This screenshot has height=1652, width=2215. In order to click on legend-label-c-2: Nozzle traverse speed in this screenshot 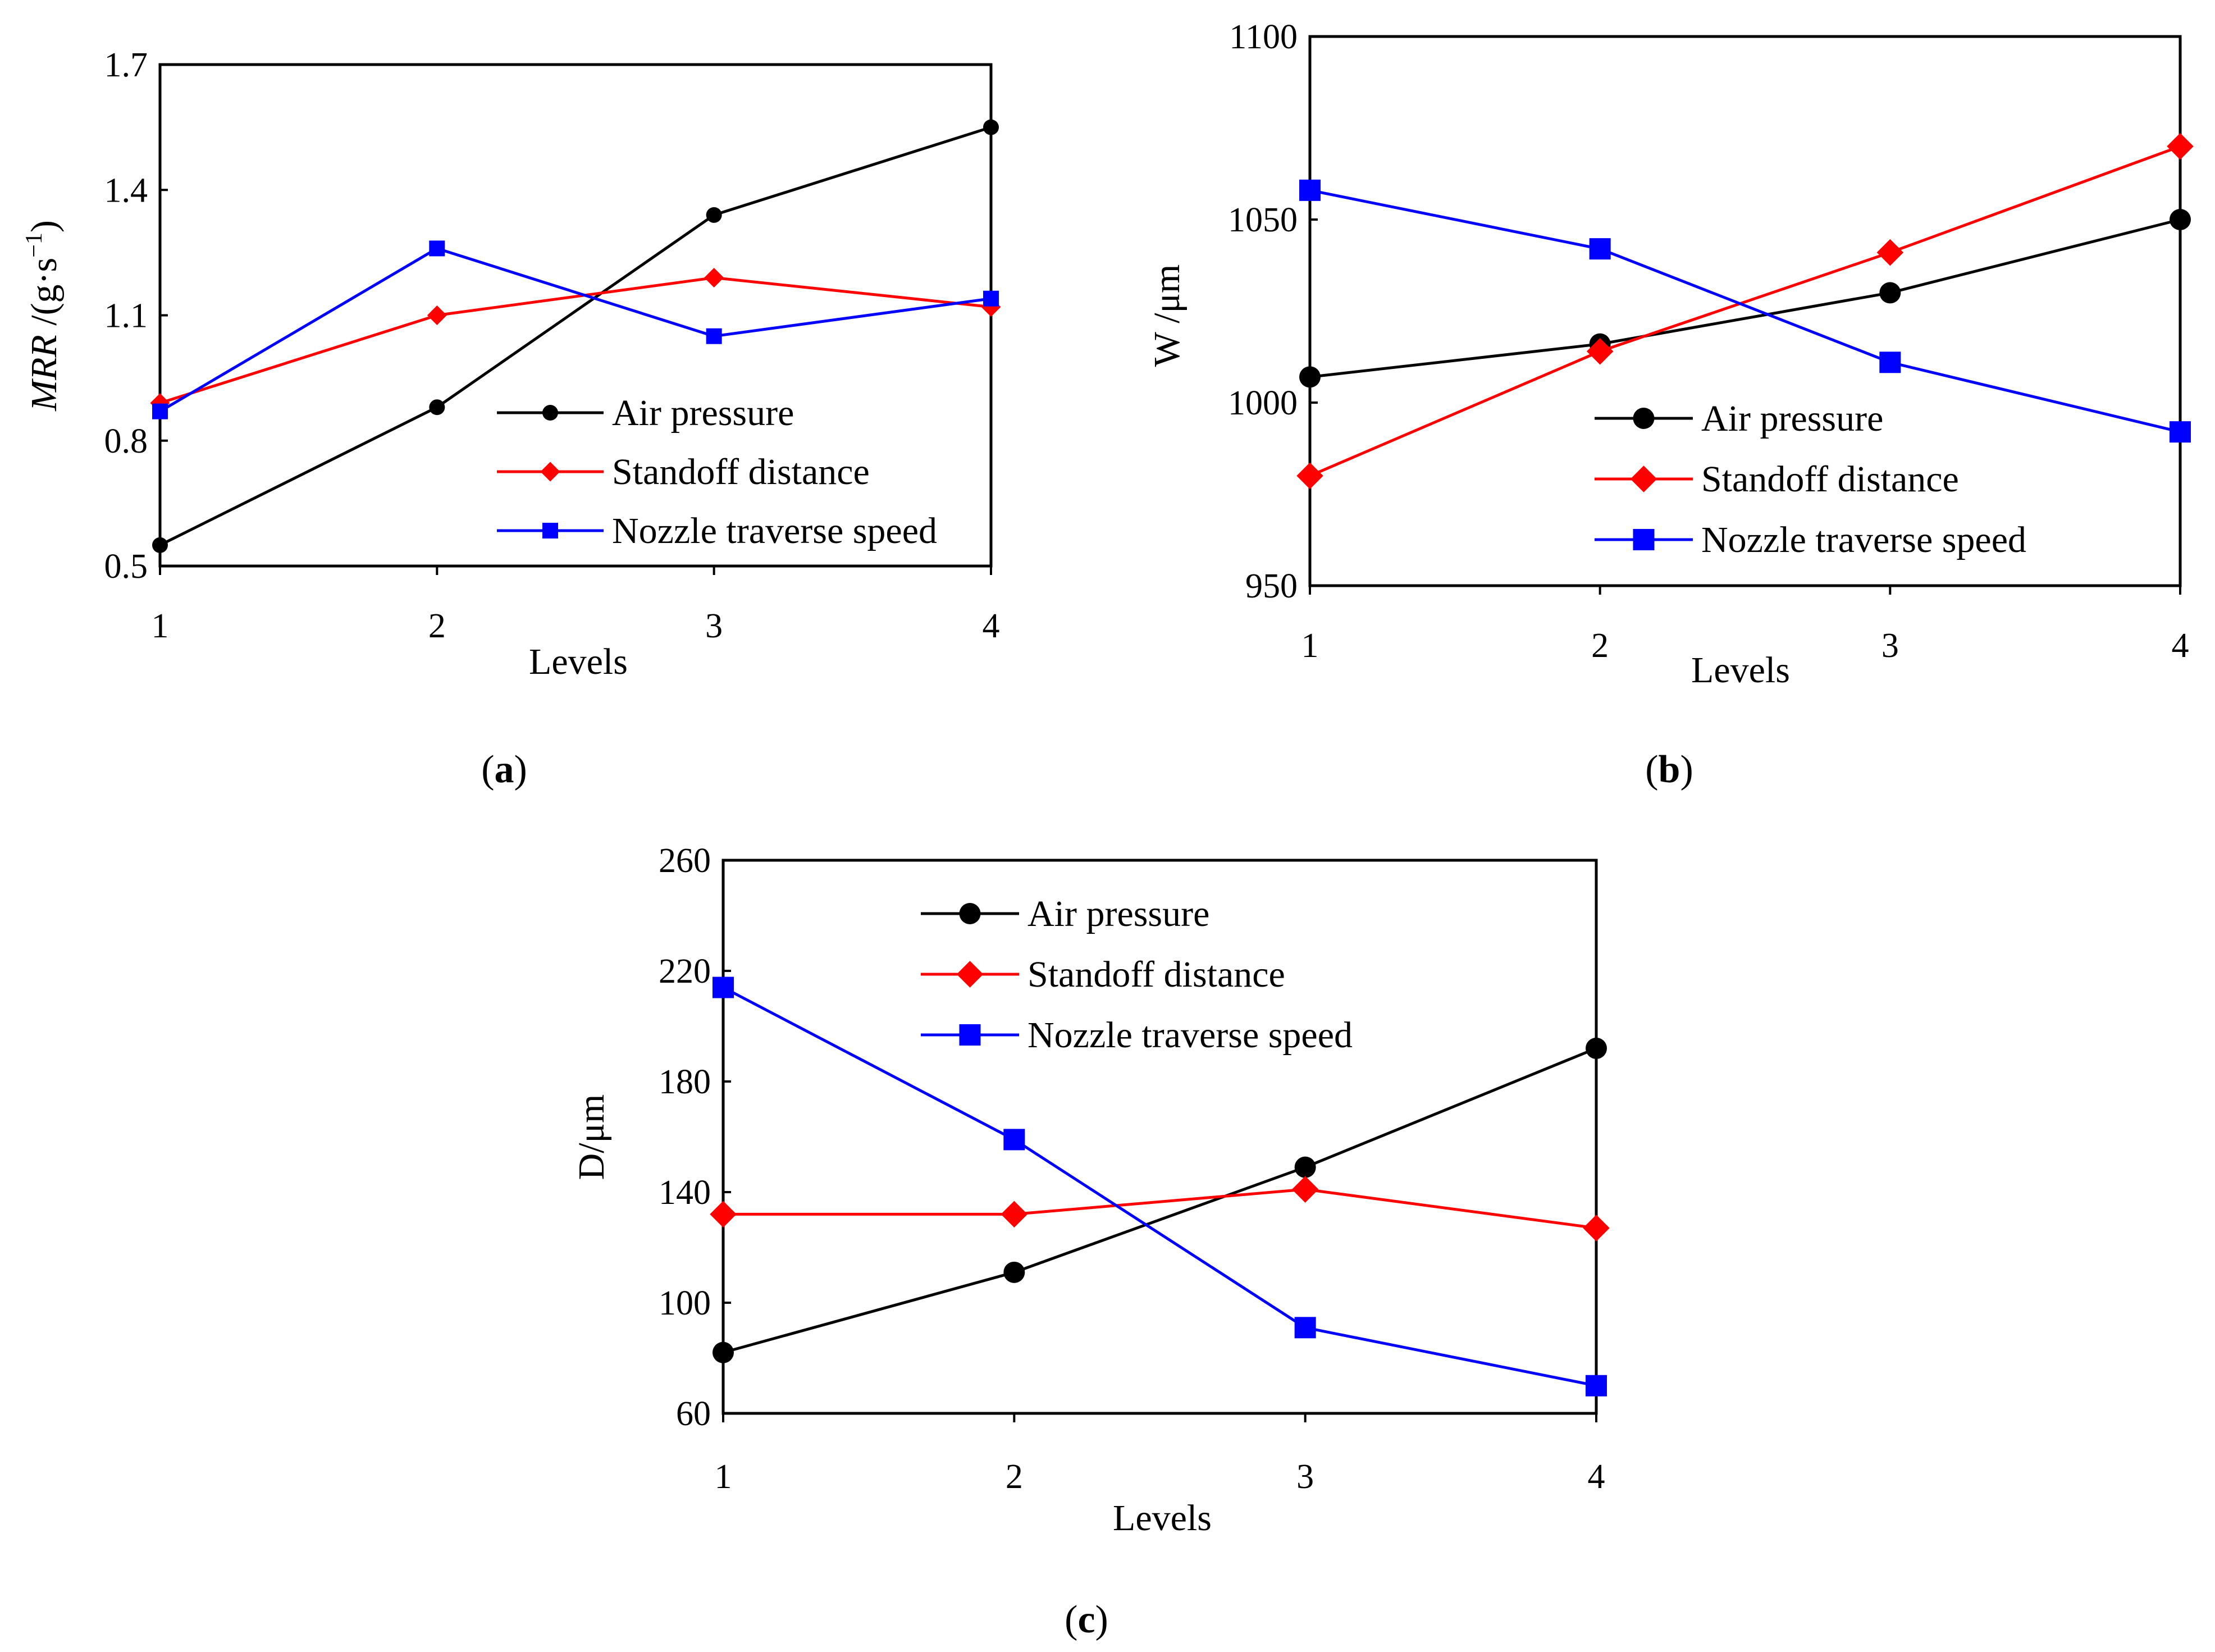, I will do `click(1190, 1035)`.